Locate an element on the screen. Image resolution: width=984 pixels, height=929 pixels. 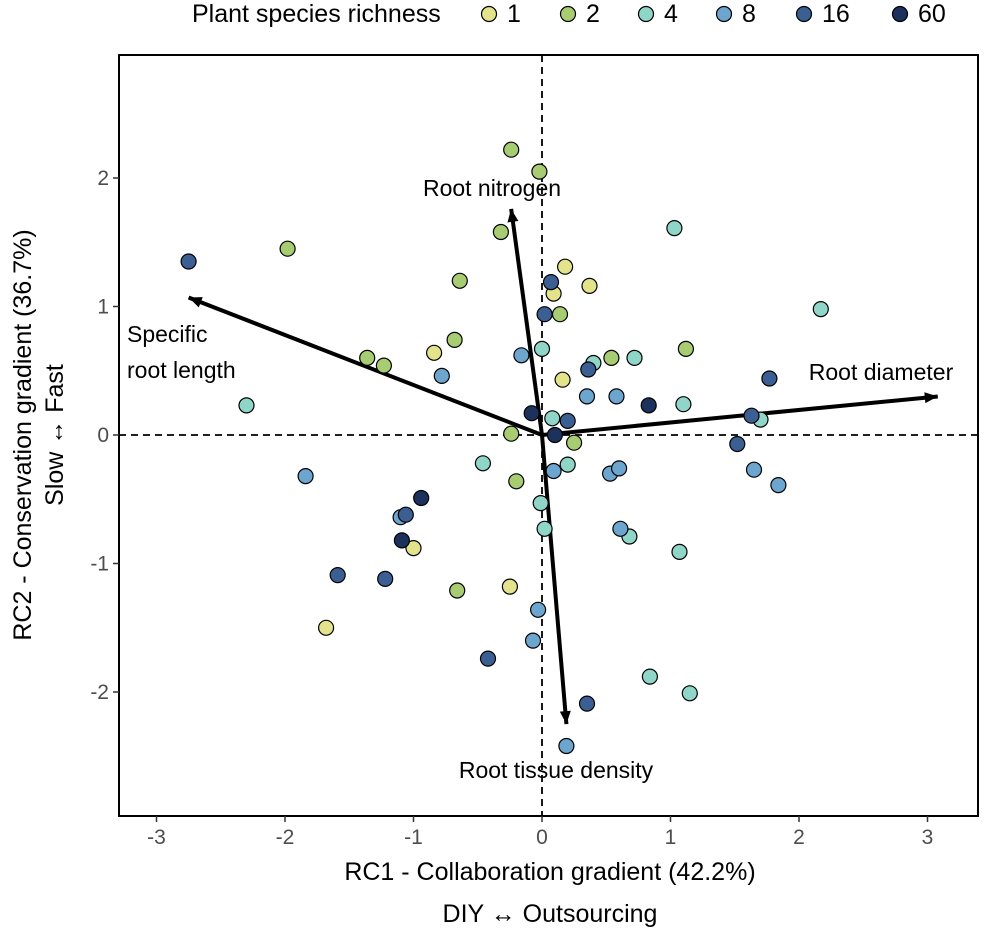
vector-label-root-diameter: Root diameter is located at coordinates (881, 372).